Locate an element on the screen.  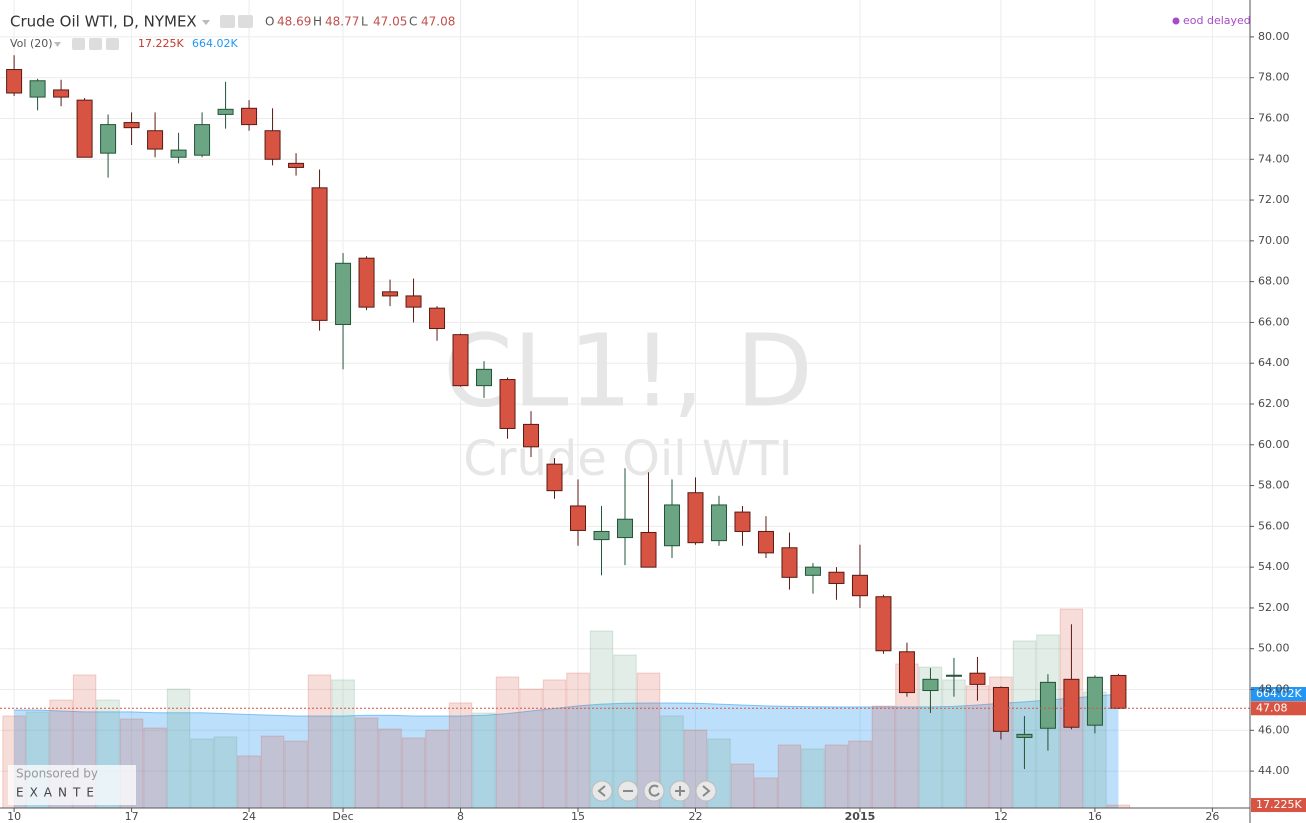
y-tick-label: 46.00 is located at coordinates (1274, 729).